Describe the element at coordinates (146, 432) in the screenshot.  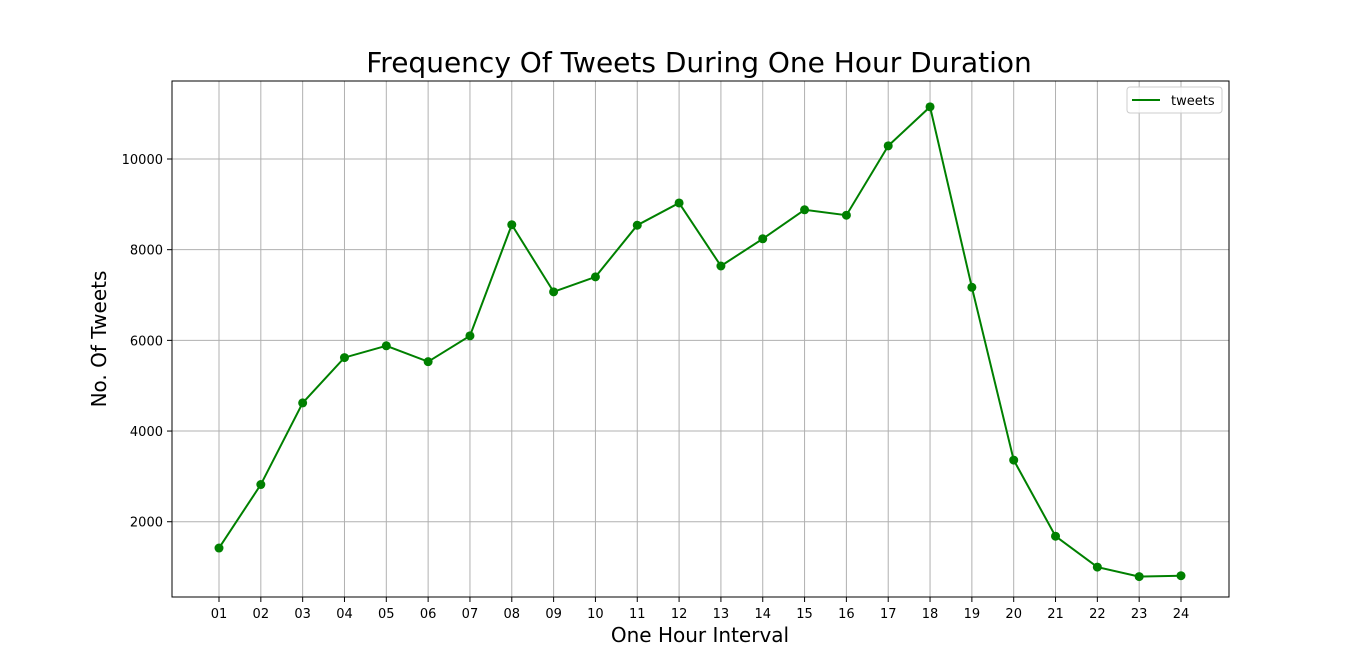
I see `y-tick-label: 4000` at that location.